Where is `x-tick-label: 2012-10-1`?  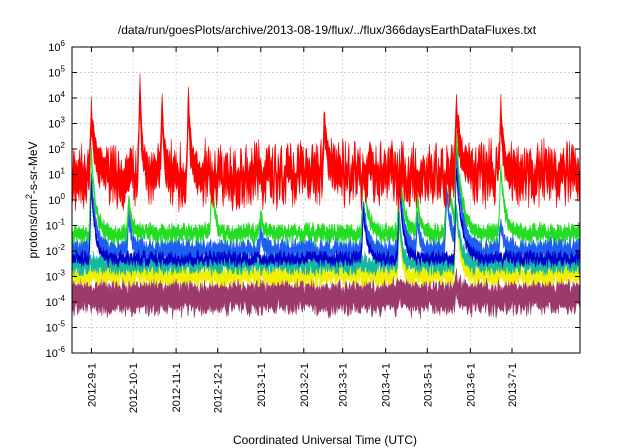
x-tick-label: 2012-10-1 is located at coordinates (134, 388).